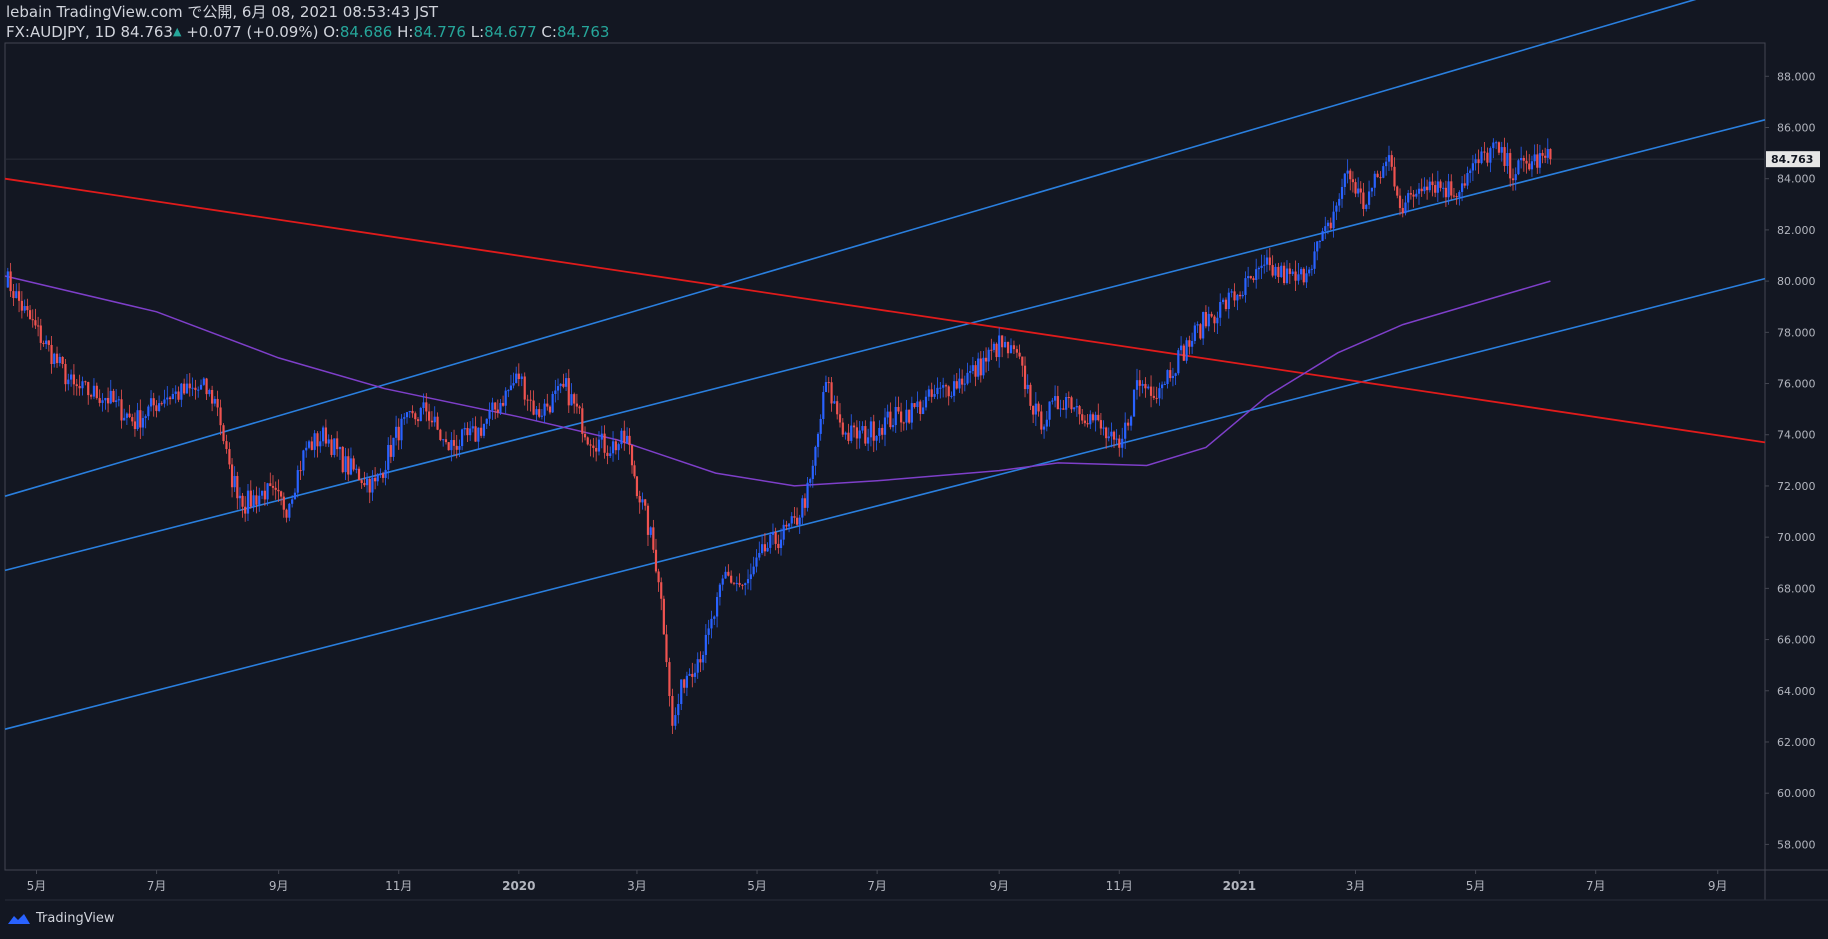 Image resolution: width=1828 pixels, height=939 pixels. I want to click on time-axis: 5月 7月 9月 11月 2020 3月 5月 7月 9月 11月 2021 3月 5月 7月 9月, so click(877, 881).